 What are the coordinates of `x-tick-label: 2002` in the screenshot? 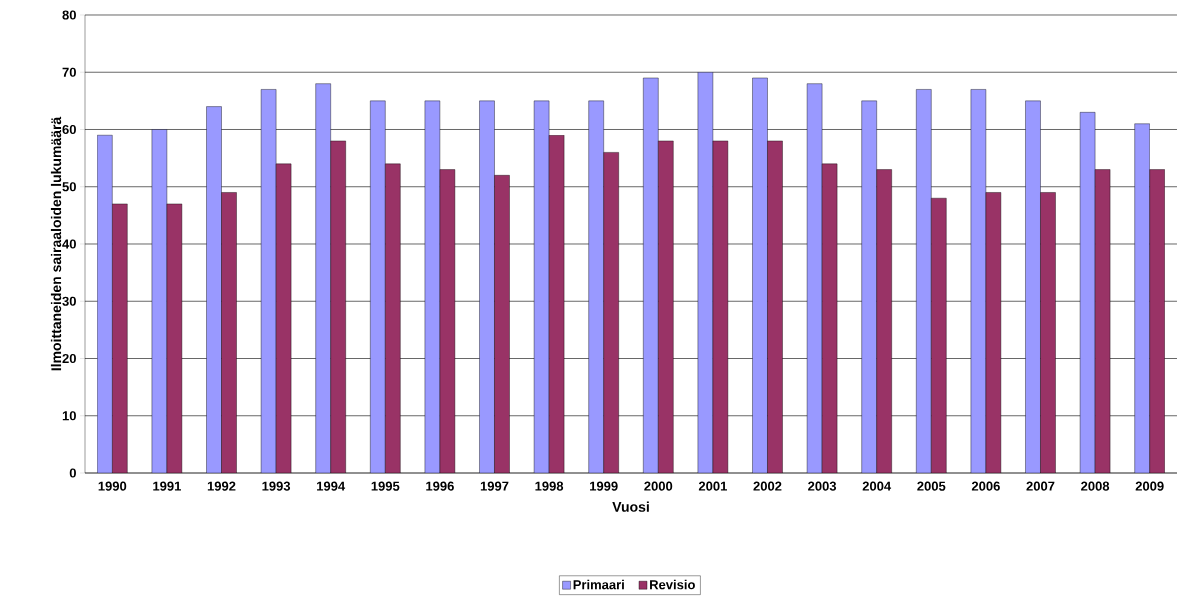 It's located at (767, 486).